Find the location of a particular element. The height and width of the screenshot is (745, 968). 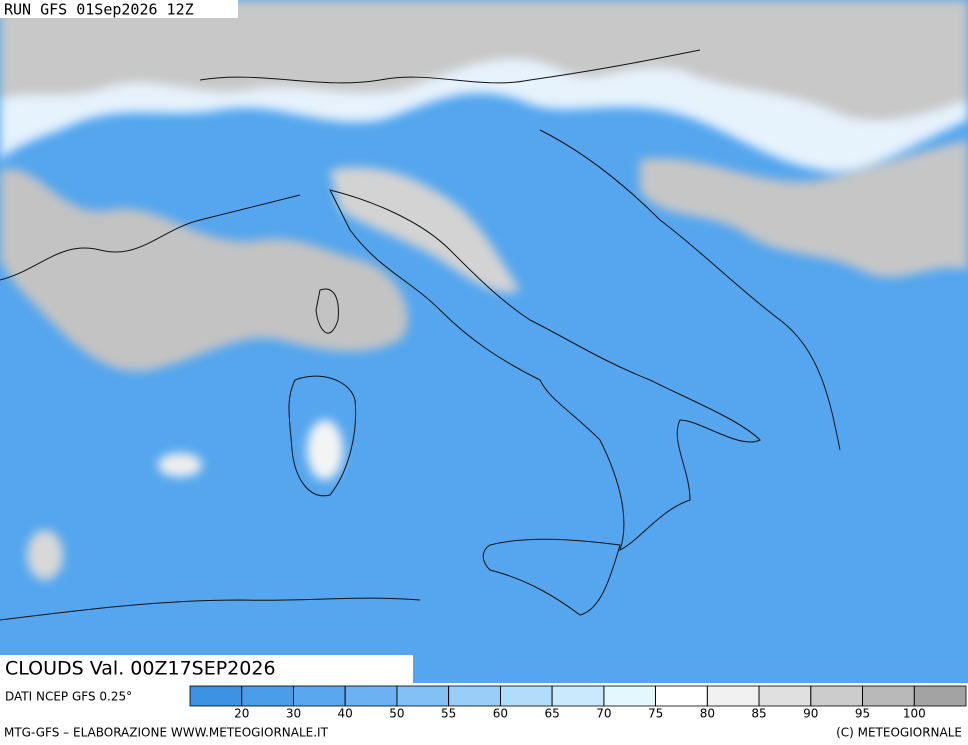

cloud-west is located at coordinates (204, 270).